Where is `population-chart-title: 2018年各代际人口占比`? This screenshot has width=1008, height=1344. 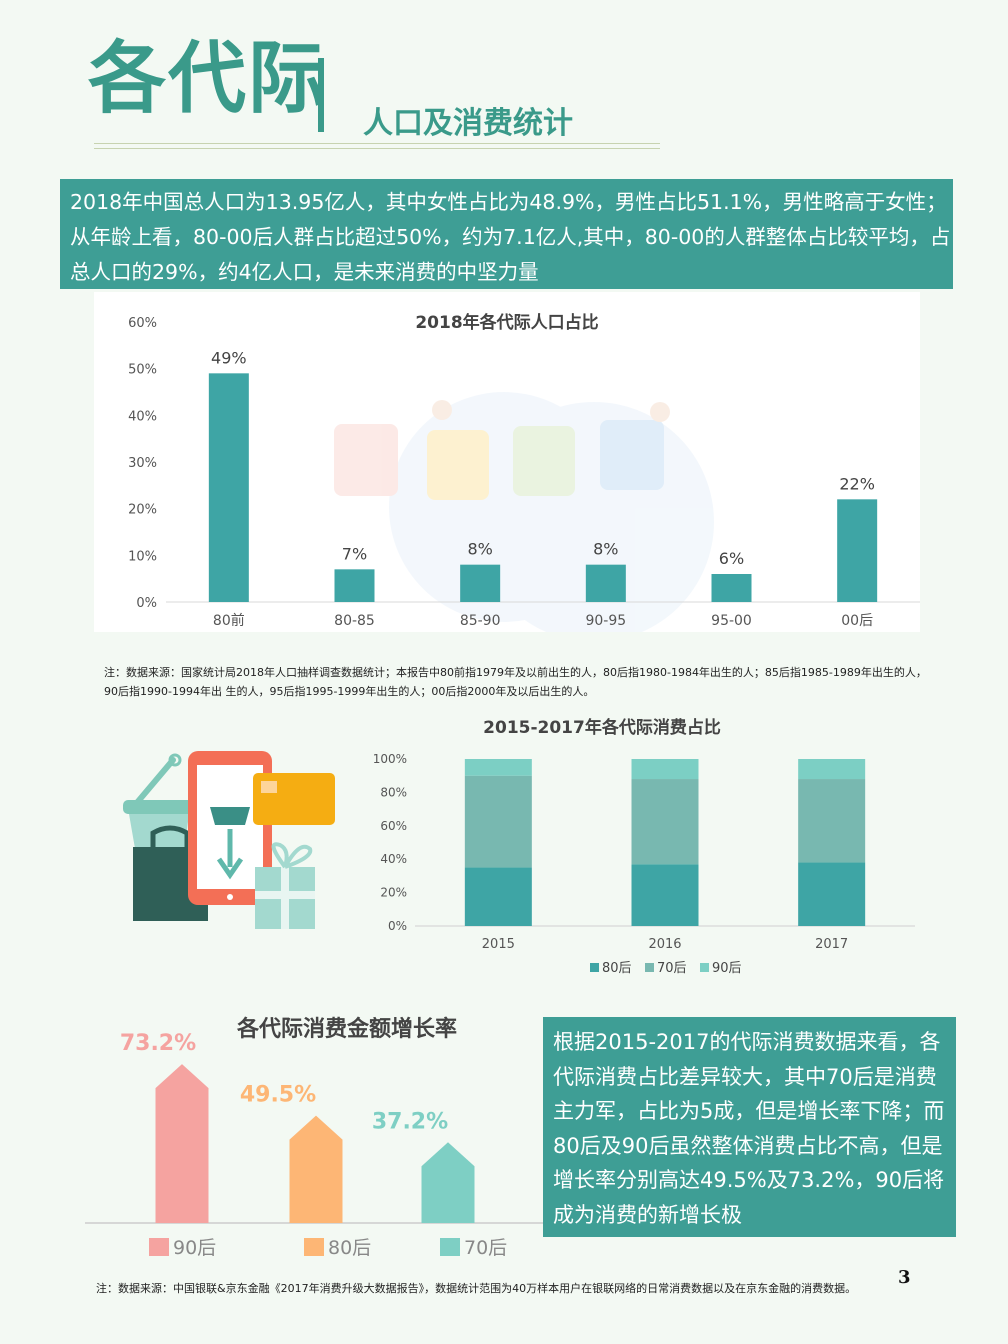
population-chart-title: 2018年各代际人口占比 is located at coordinates (506, 322).